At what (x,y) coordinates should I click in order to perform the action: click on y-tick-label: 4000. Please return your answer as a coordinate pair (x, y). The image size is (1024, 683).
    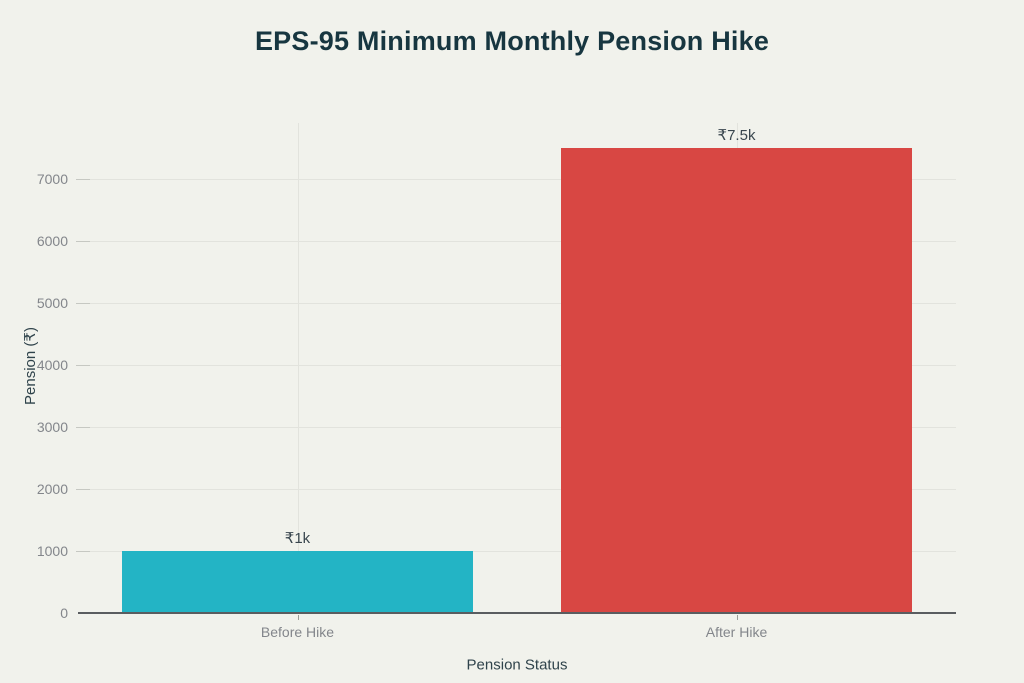
    Looking at the image, I should click on (52, 364).